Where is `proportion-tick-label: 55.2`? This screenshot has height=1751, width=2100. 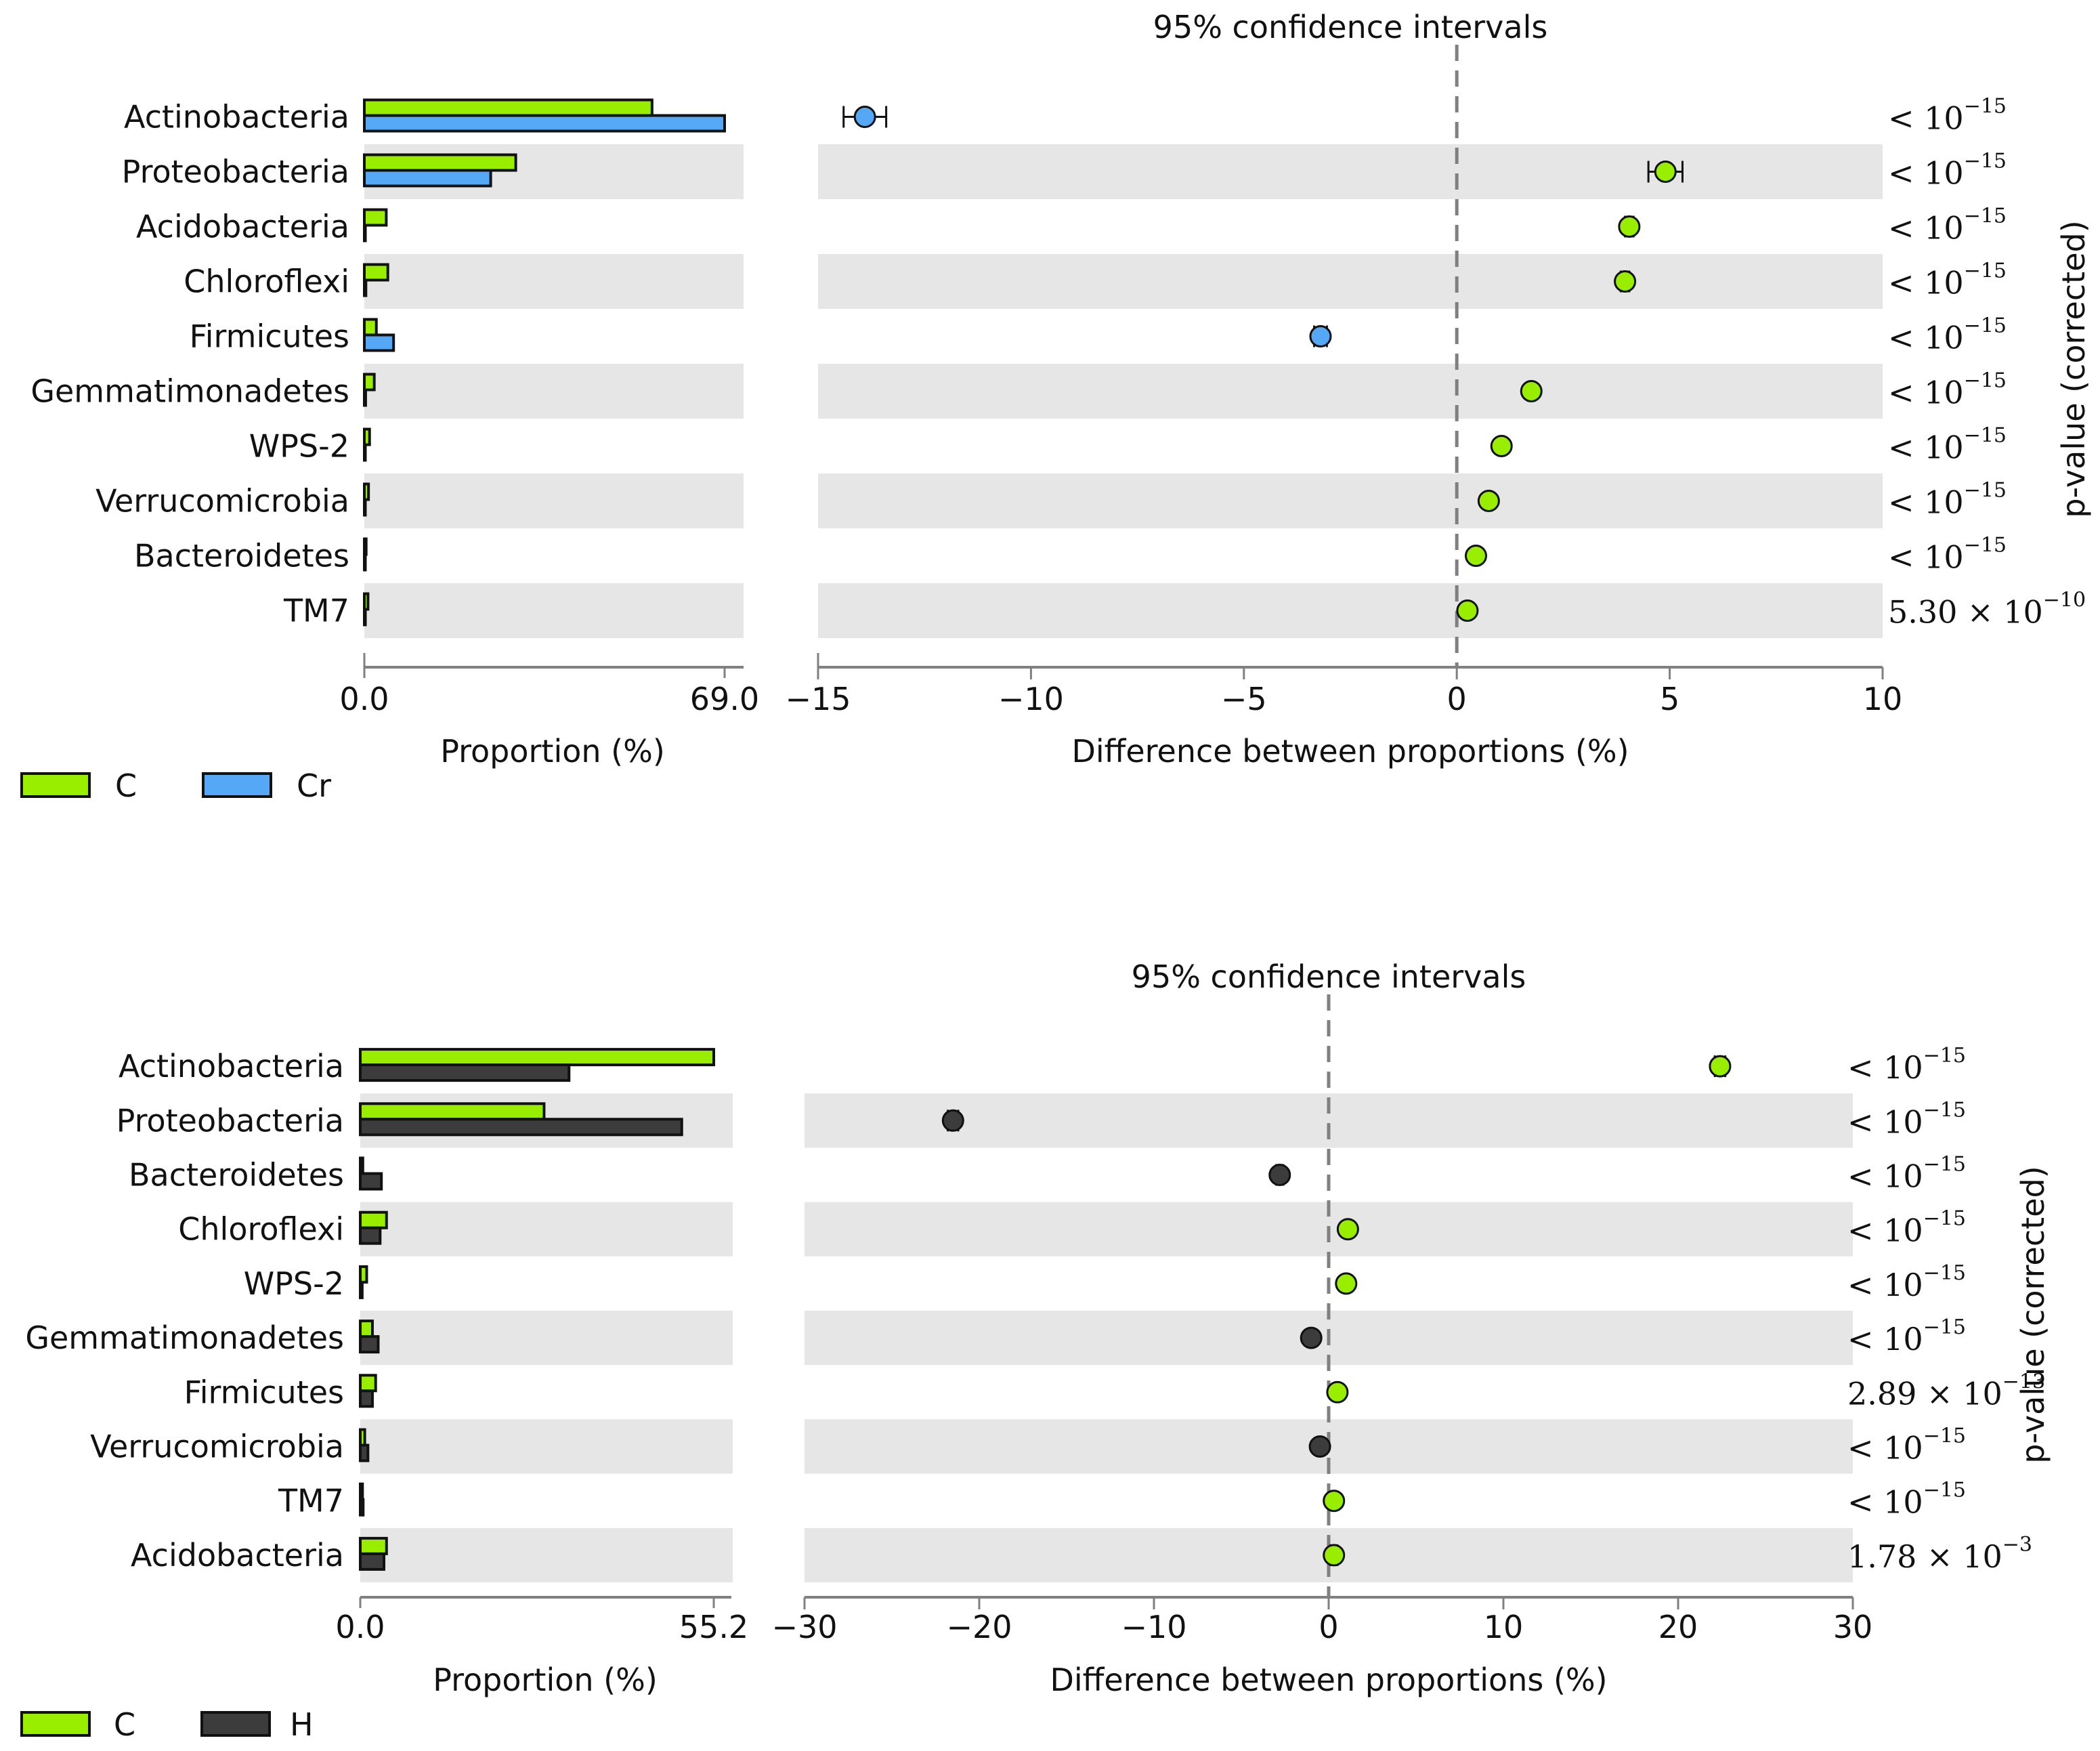 proportion-tick-label: 55.2 is located at coordinates (713, 1627).